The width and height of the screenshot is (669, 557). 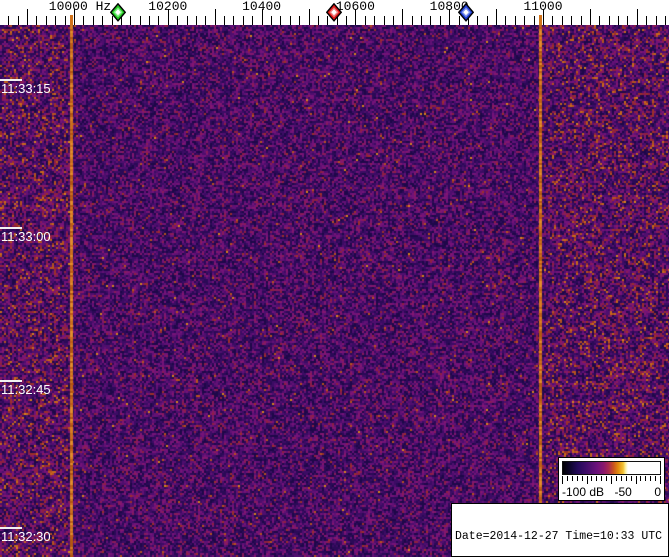 What do you see at coordinates (583, 492) in the screenshot?
I see `colorbar-min-label: -100 dB` at bounding box center [583, 492].